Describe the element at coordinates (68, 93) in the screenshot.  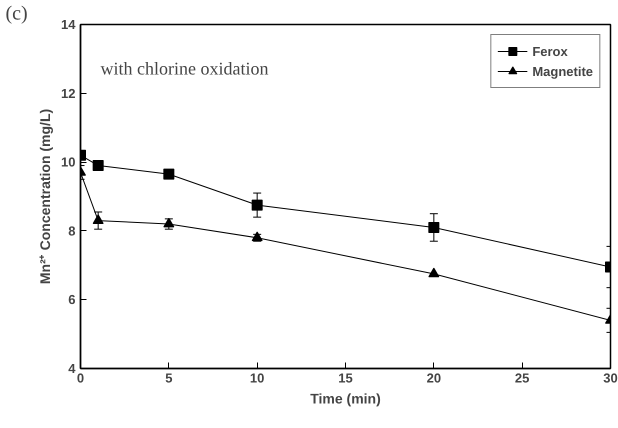
I see `y-tick-label: 12` at that location.